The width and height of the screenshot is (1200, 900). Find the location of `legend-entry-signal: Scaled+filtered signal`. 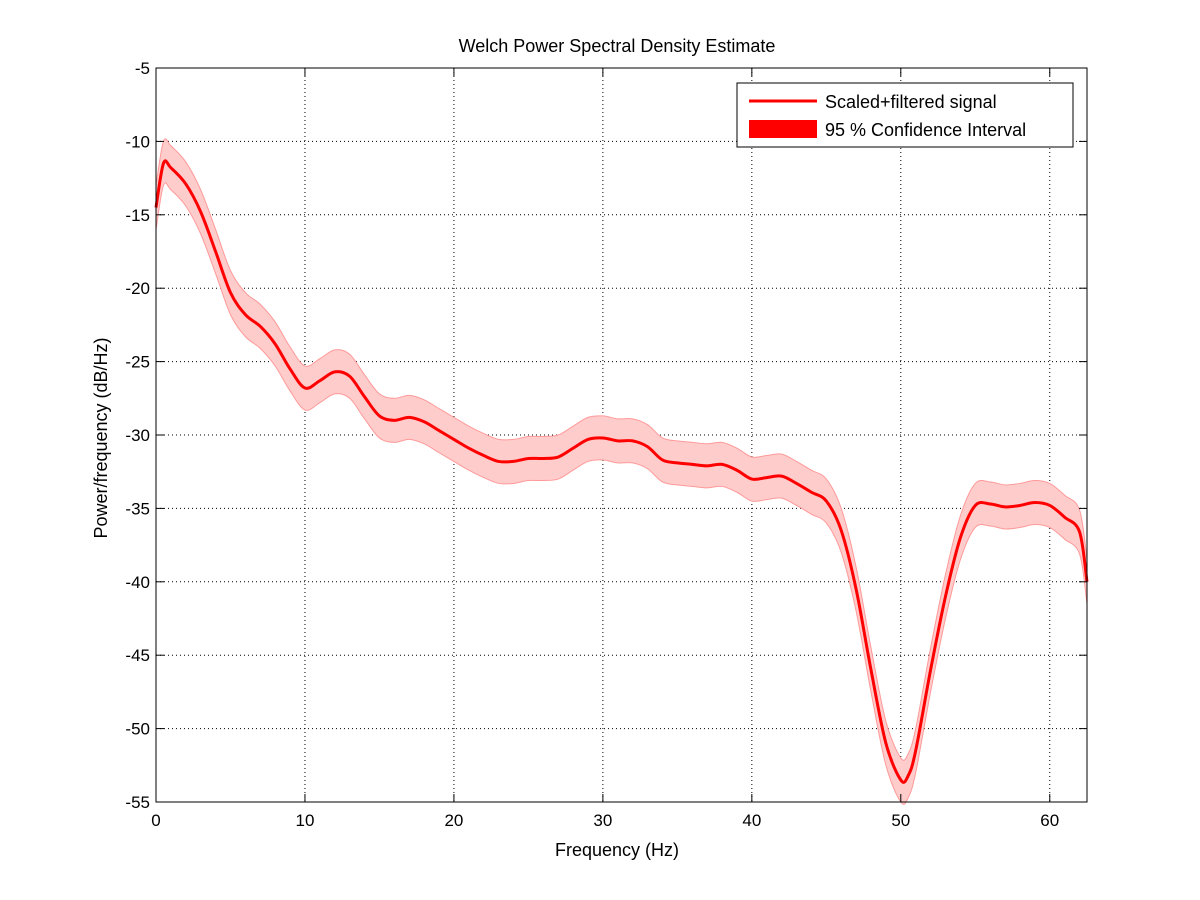

legend-entry-signal: Scaled+filtered signal is located at coordinates (911, 102).